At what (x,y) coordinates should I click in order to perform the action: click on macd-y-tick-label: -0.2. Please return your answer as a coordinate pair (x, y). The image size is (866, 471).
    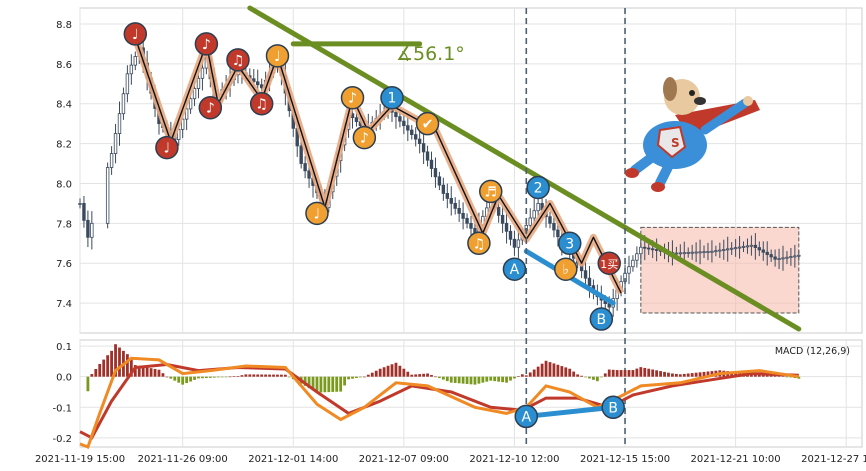
    Looking at the image, I should click on (62, 439).